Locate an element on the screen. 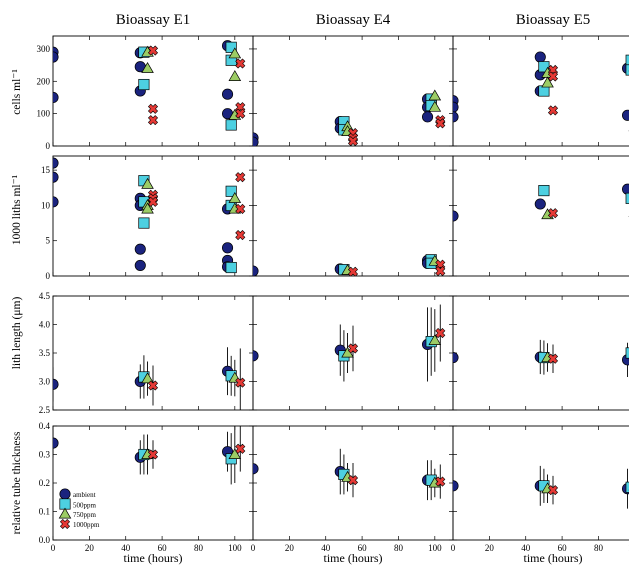 This screenshot has height=566, width=629. legend-marker-1000ppm is located at coordinates (65, 524).